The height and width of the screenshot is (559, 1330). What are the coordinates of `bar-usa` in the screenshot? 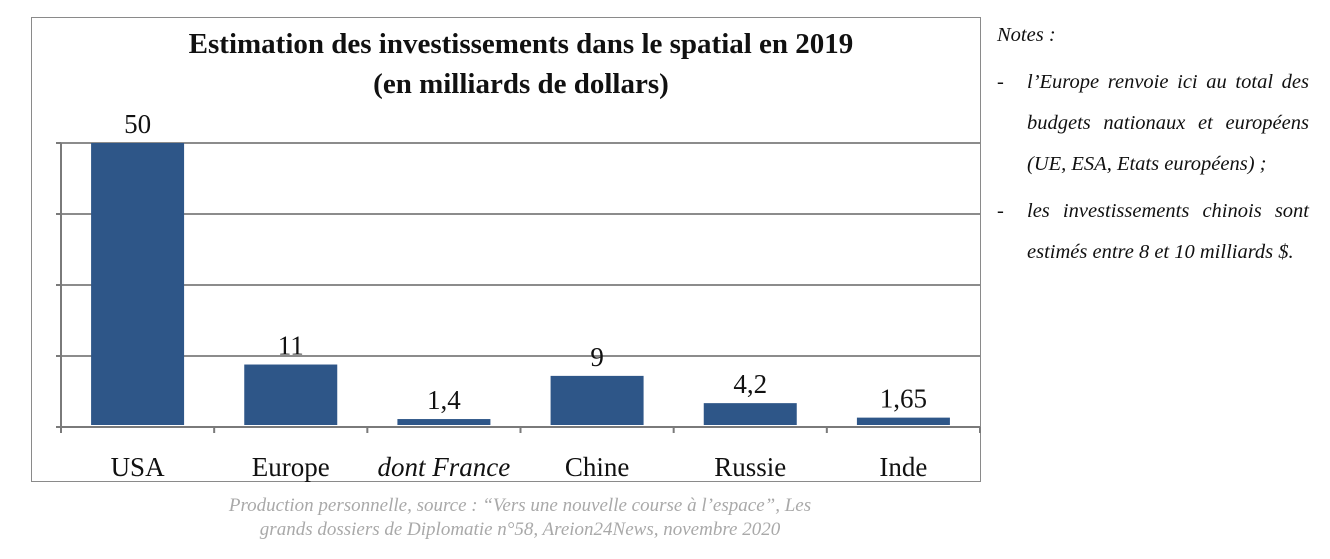 It's located at (138, 284).